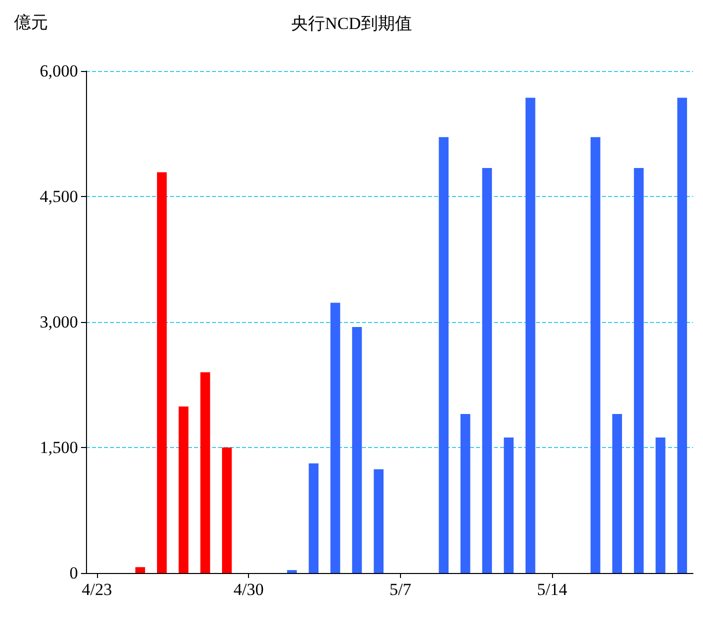 The image size is (703, 618). What do you see at coordinates (248, 589) in the screenshot?
I see `x-tick-label: 4/30` at bounding box center [248, 589].